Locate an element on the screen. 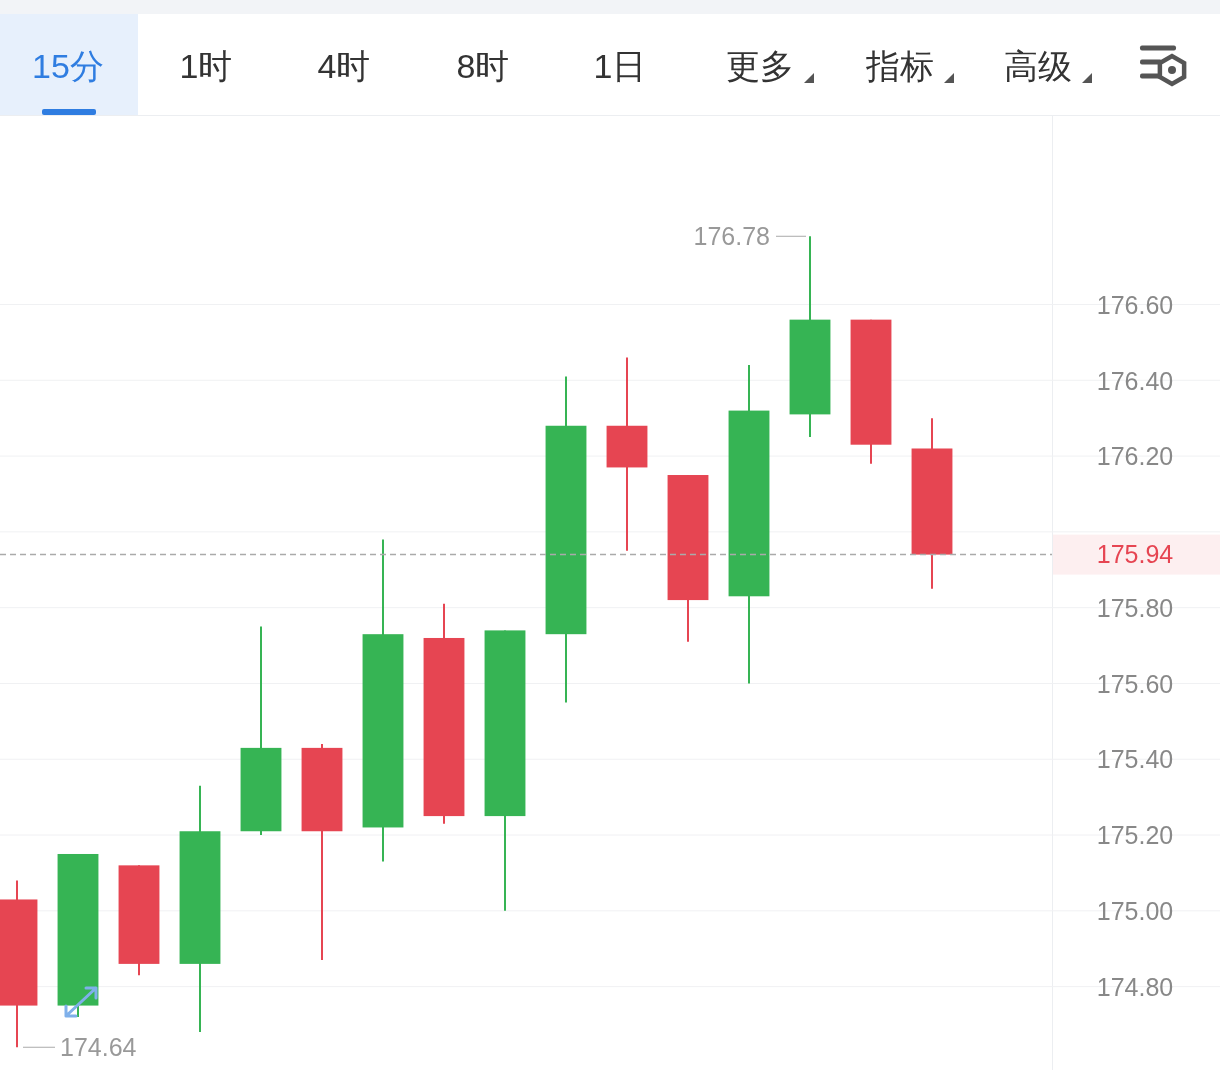  y-tick-label: 175.80 is located at coordinates (1135, 607).